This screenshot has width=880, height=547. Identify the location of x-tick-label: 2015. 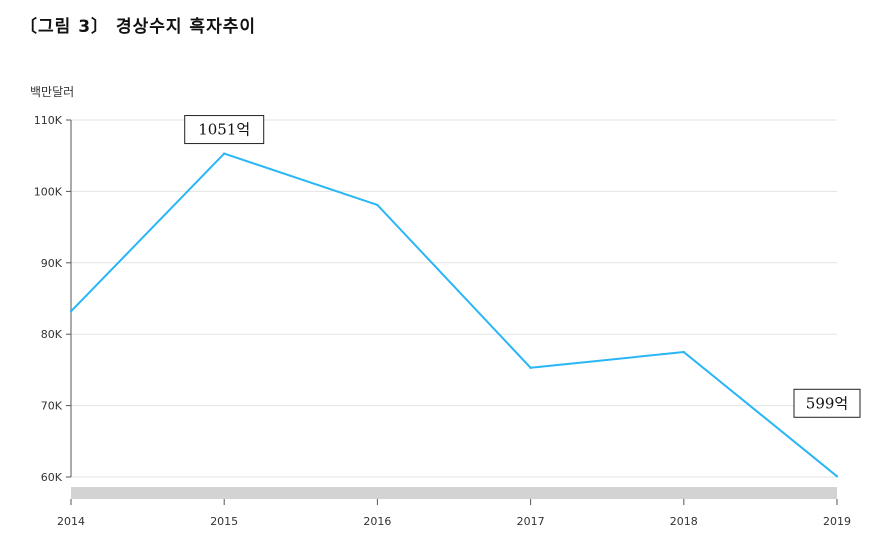
(224, 521).